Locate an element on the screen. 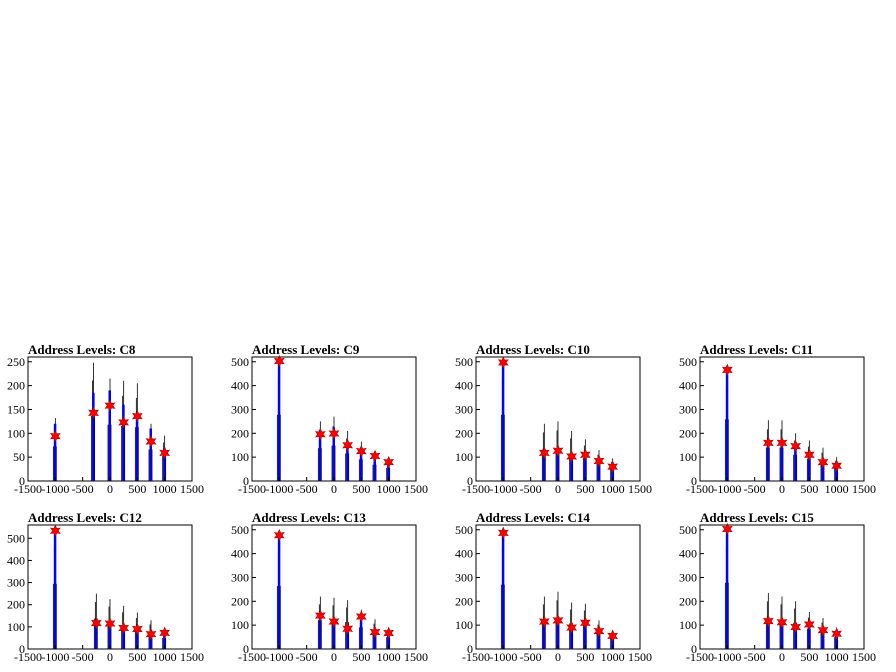  y-tick-label: 150 is located at coordinates (16, 409).